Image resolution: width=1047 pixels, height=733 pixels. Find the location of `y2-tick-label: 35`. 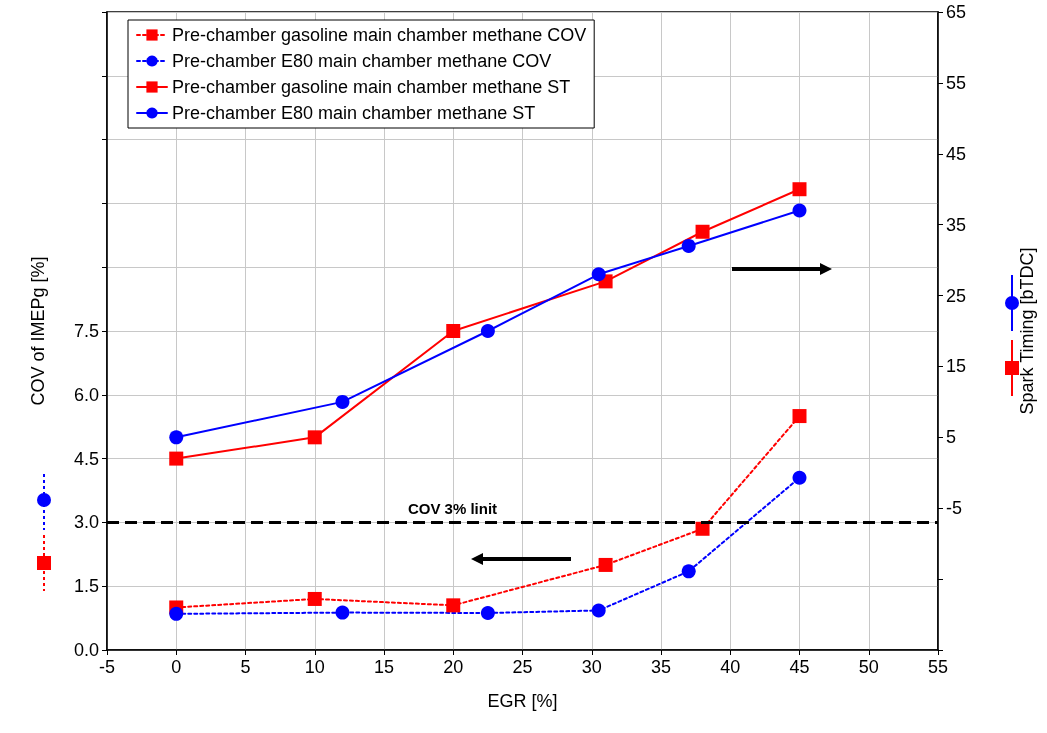

y2-tick-label: 35 is located at coordinates (956, 224).